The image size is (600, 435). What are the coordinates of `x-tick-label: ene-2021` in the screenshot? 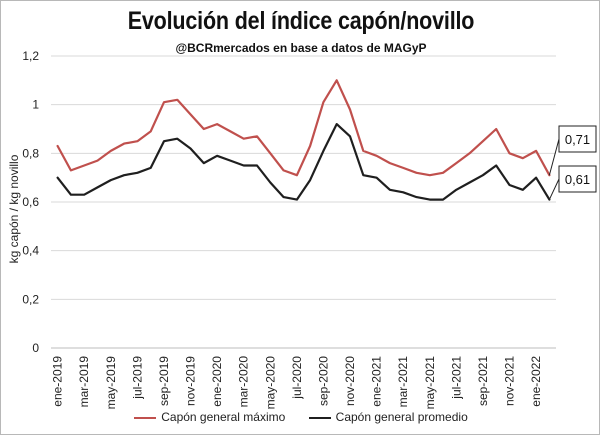 It's located at (377, 381).